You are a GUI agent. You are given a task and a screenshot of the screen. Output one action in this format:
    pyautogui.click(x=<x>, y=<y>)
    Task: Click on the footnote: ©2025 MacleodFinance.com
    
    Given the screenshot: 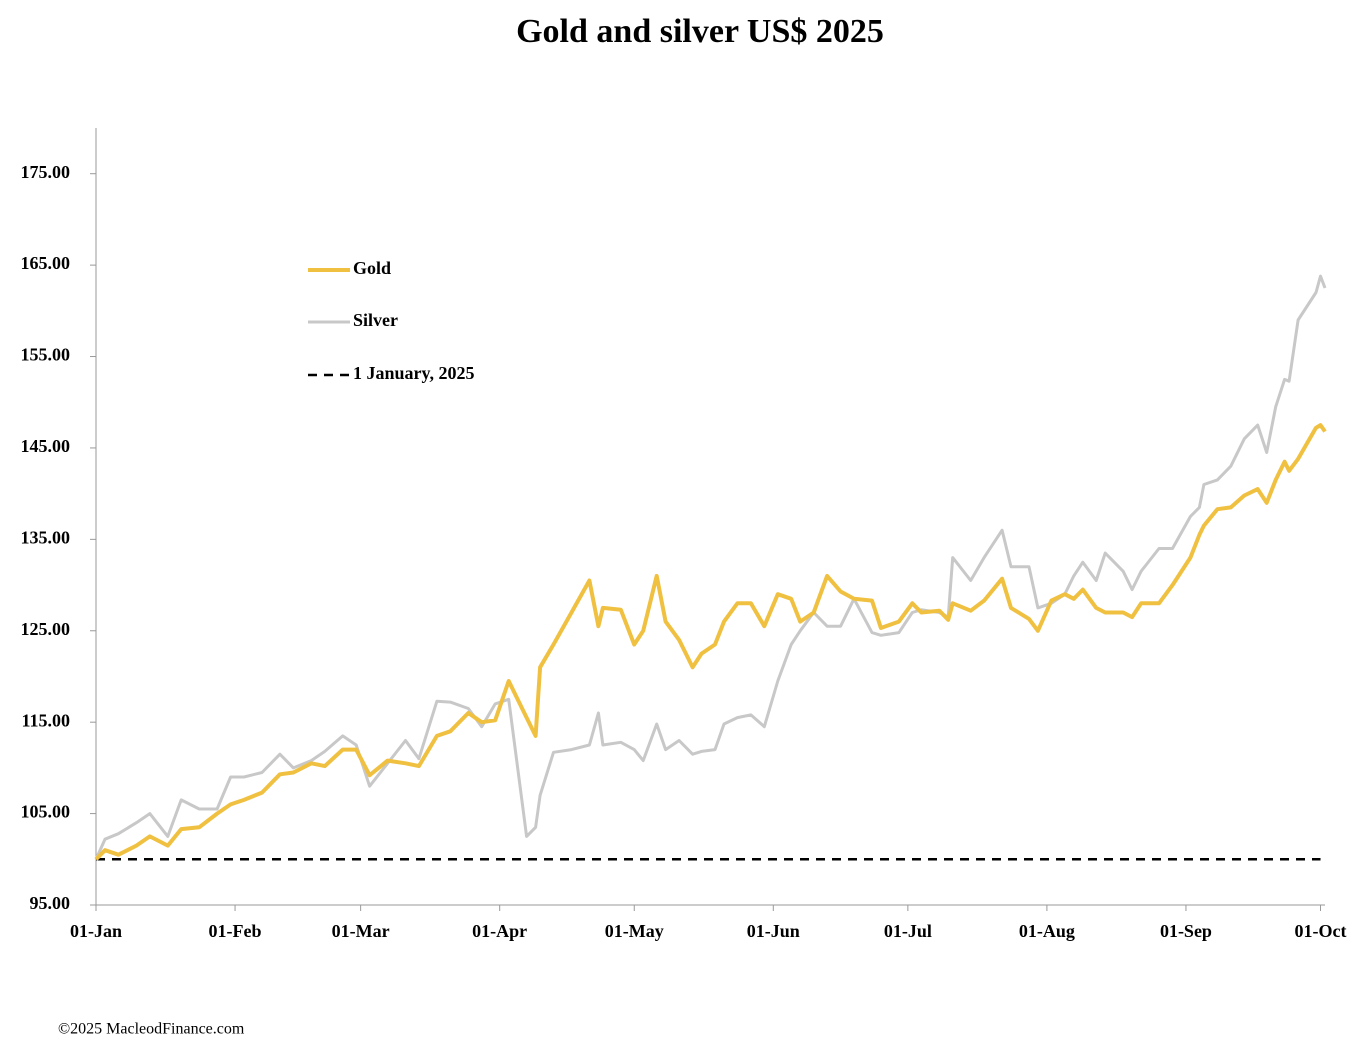 What is the action you would take?
    pyautogui.click(x=151, y=1029)
    